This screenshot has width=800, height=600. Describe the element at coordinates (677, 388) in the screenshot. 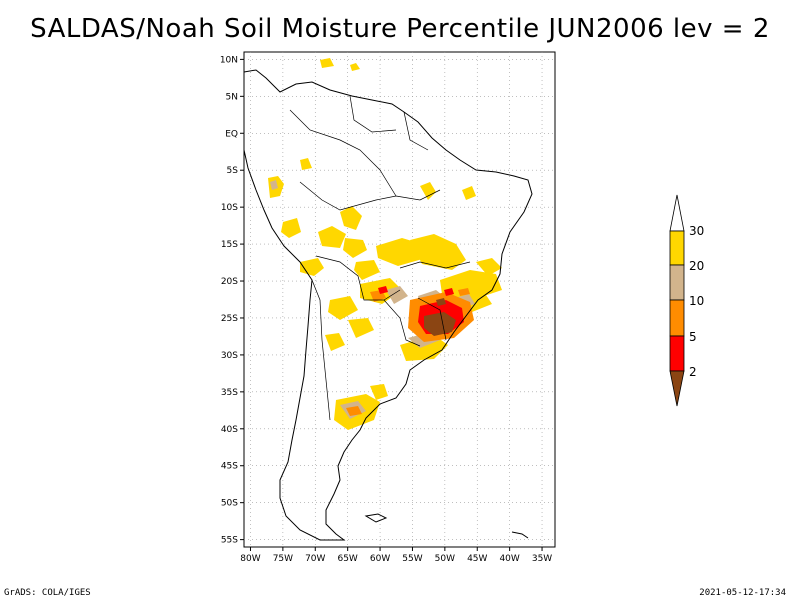

I see `colorbar-bottom-arrow` at that location.